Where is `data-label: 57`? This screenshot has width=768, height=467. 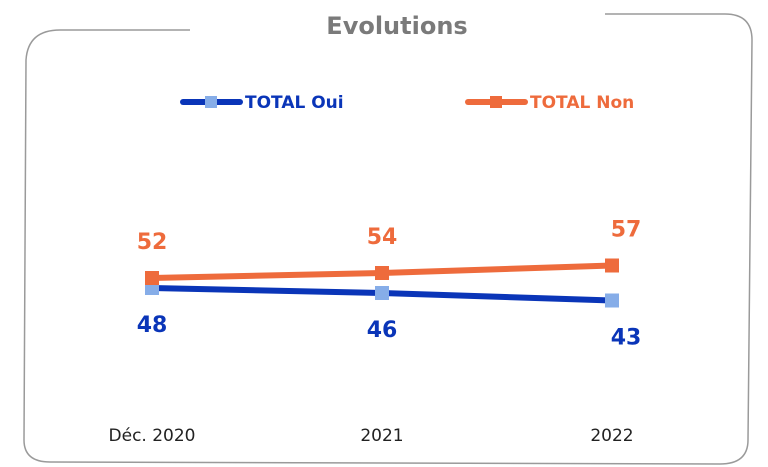
data-label: 57 is located at coordinates (626, 230).